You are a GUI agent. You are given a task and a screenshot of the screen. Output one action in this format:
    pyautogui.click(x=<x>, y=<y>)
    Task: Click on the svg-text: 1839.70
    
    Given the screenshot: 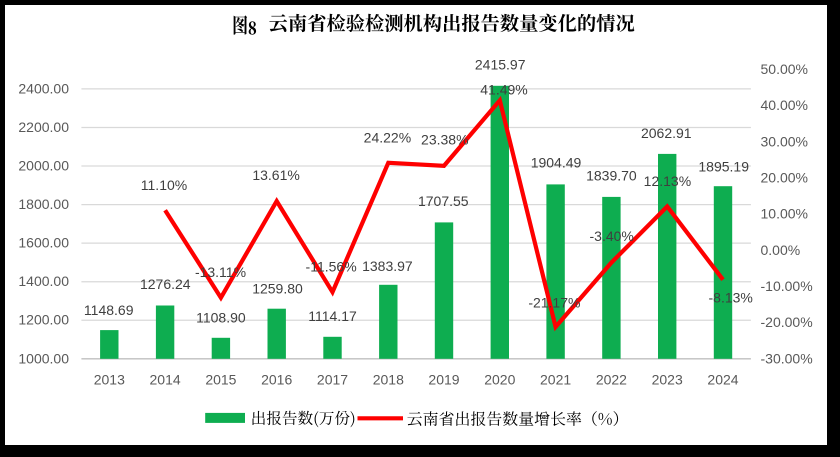 What is the action you would take?
    pyautogui.click(x=611, y=176)
    